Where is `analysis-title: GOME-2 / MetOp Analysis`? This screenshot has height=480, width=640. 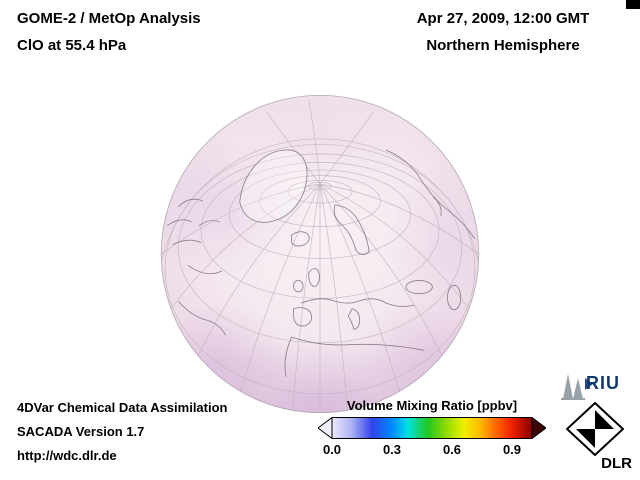 analysis-title: GOME-2 / MetOp Analysis is located at coordinates (109, 18).